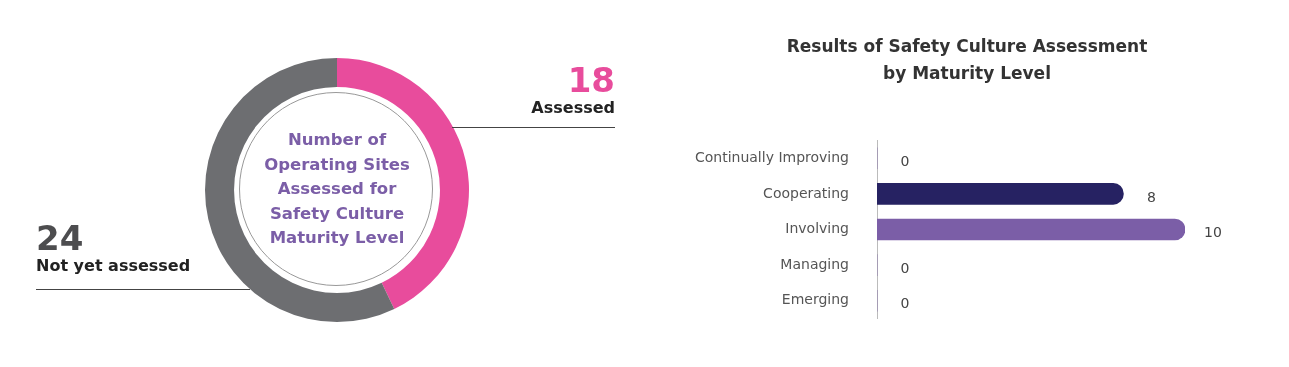 The width and height of the screenshot is (1289, 367). I want to click on data-label: 24, so click(60, 238).